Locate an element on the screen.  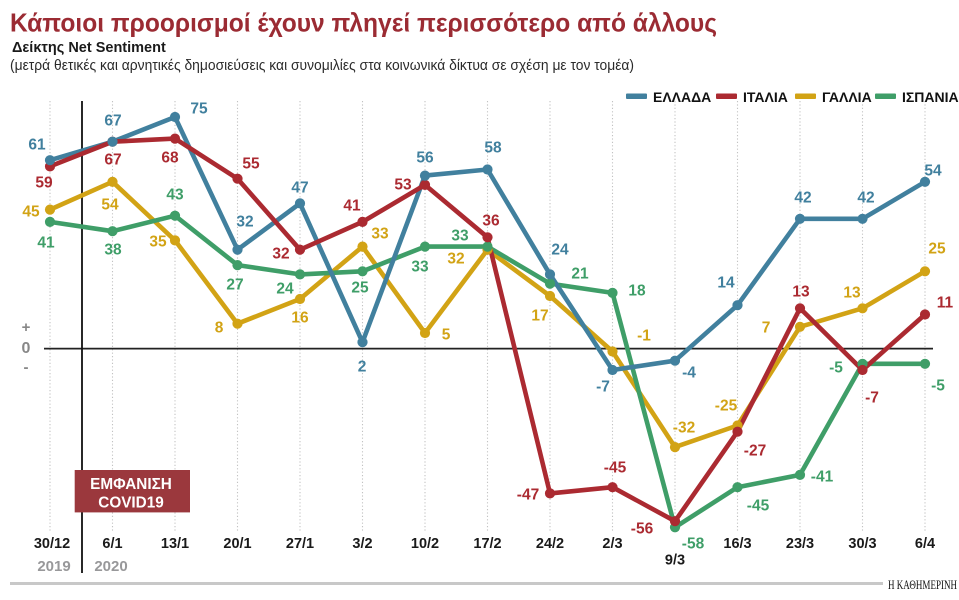
svg-text: 9/3 is located at coordinates (675, 561).